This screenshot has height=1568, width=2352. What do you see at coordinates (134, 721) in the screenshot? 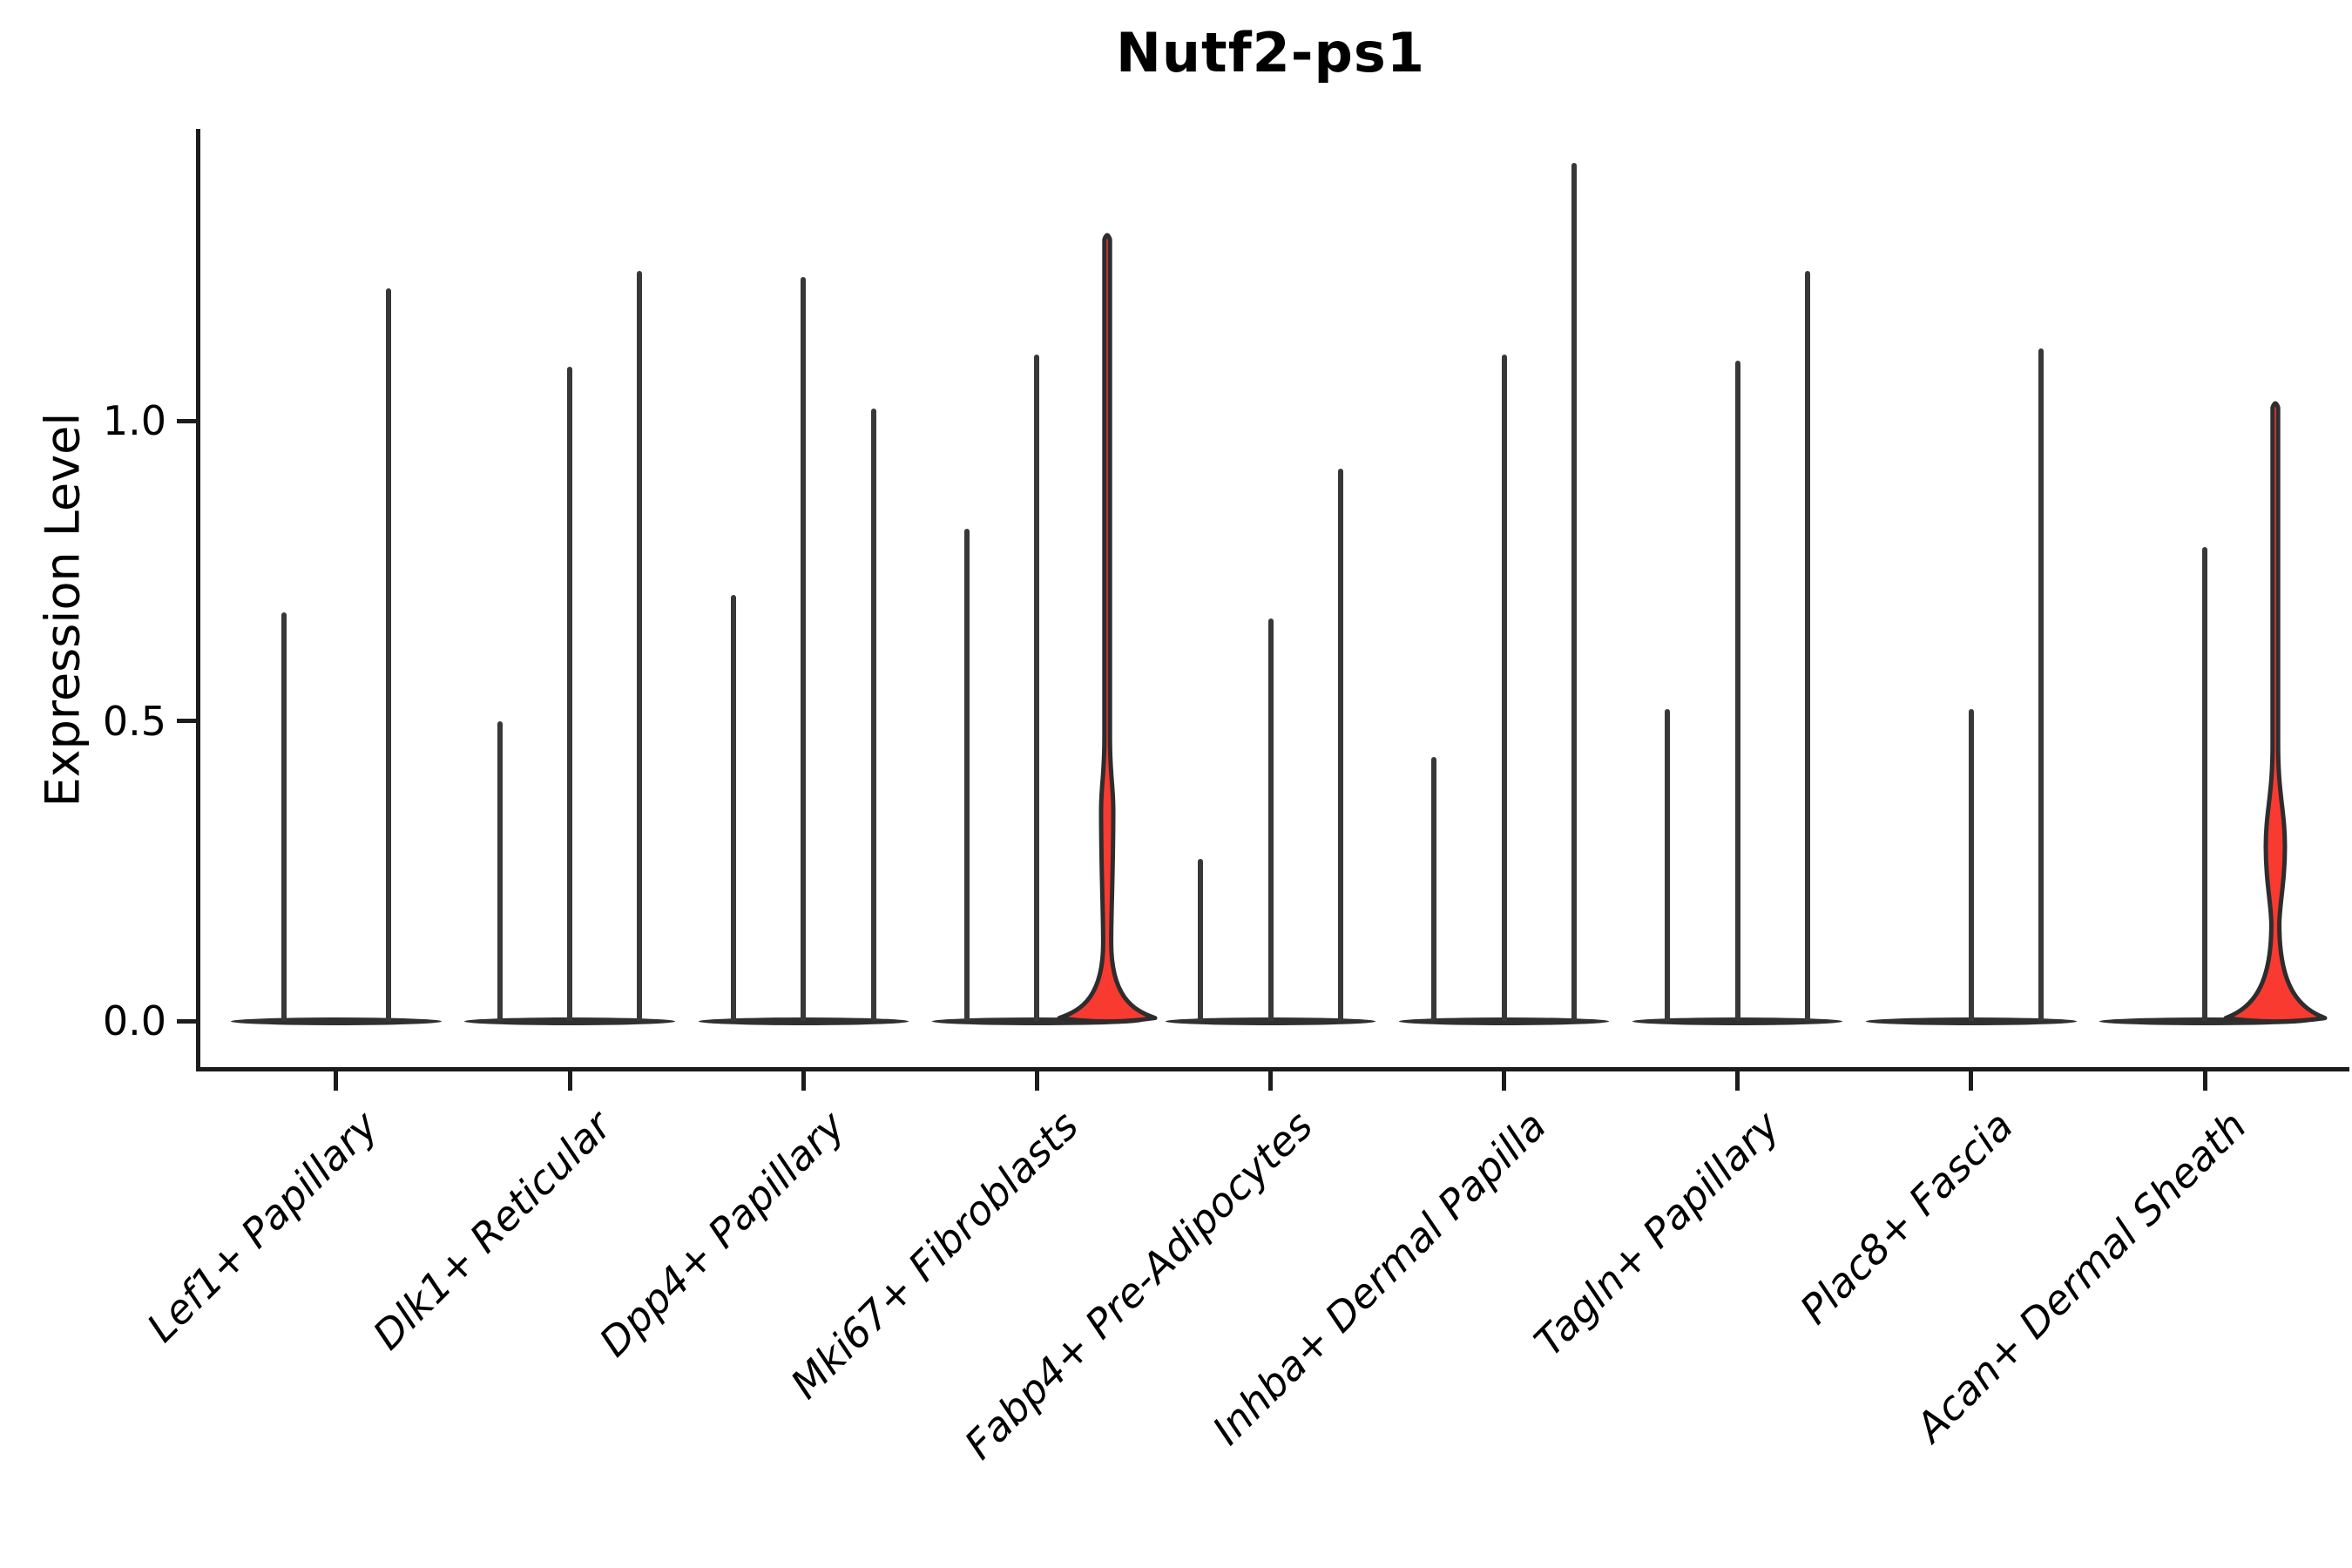
I see `y-tick-label: 0.5` at bounding box center [134, 721].